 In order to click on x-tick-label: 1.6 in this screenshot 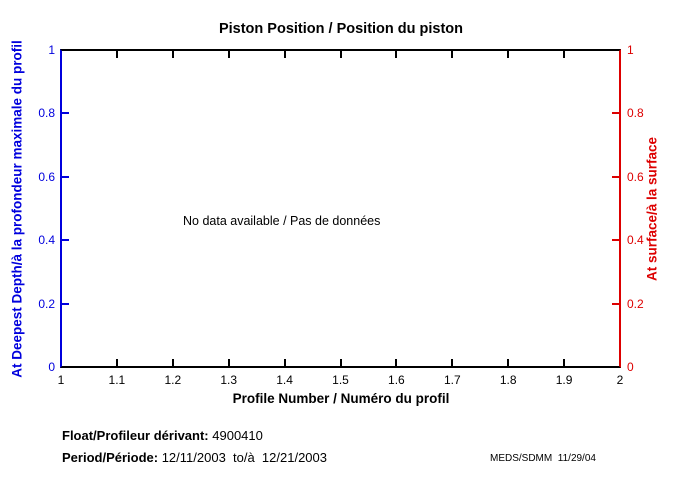, I will do `click(396, 380)`.